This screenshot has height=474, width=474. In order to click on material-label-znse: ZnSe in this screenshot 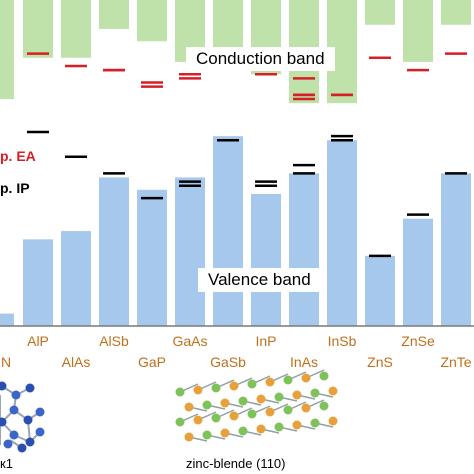, I will do `click(418, 341)`.